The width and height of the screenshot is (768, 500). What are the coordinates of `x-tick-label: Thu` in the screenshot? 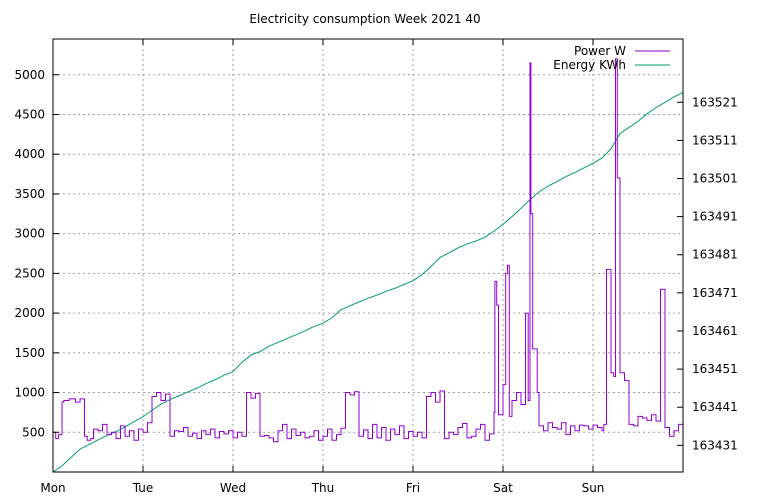 It's located at (323, 488).